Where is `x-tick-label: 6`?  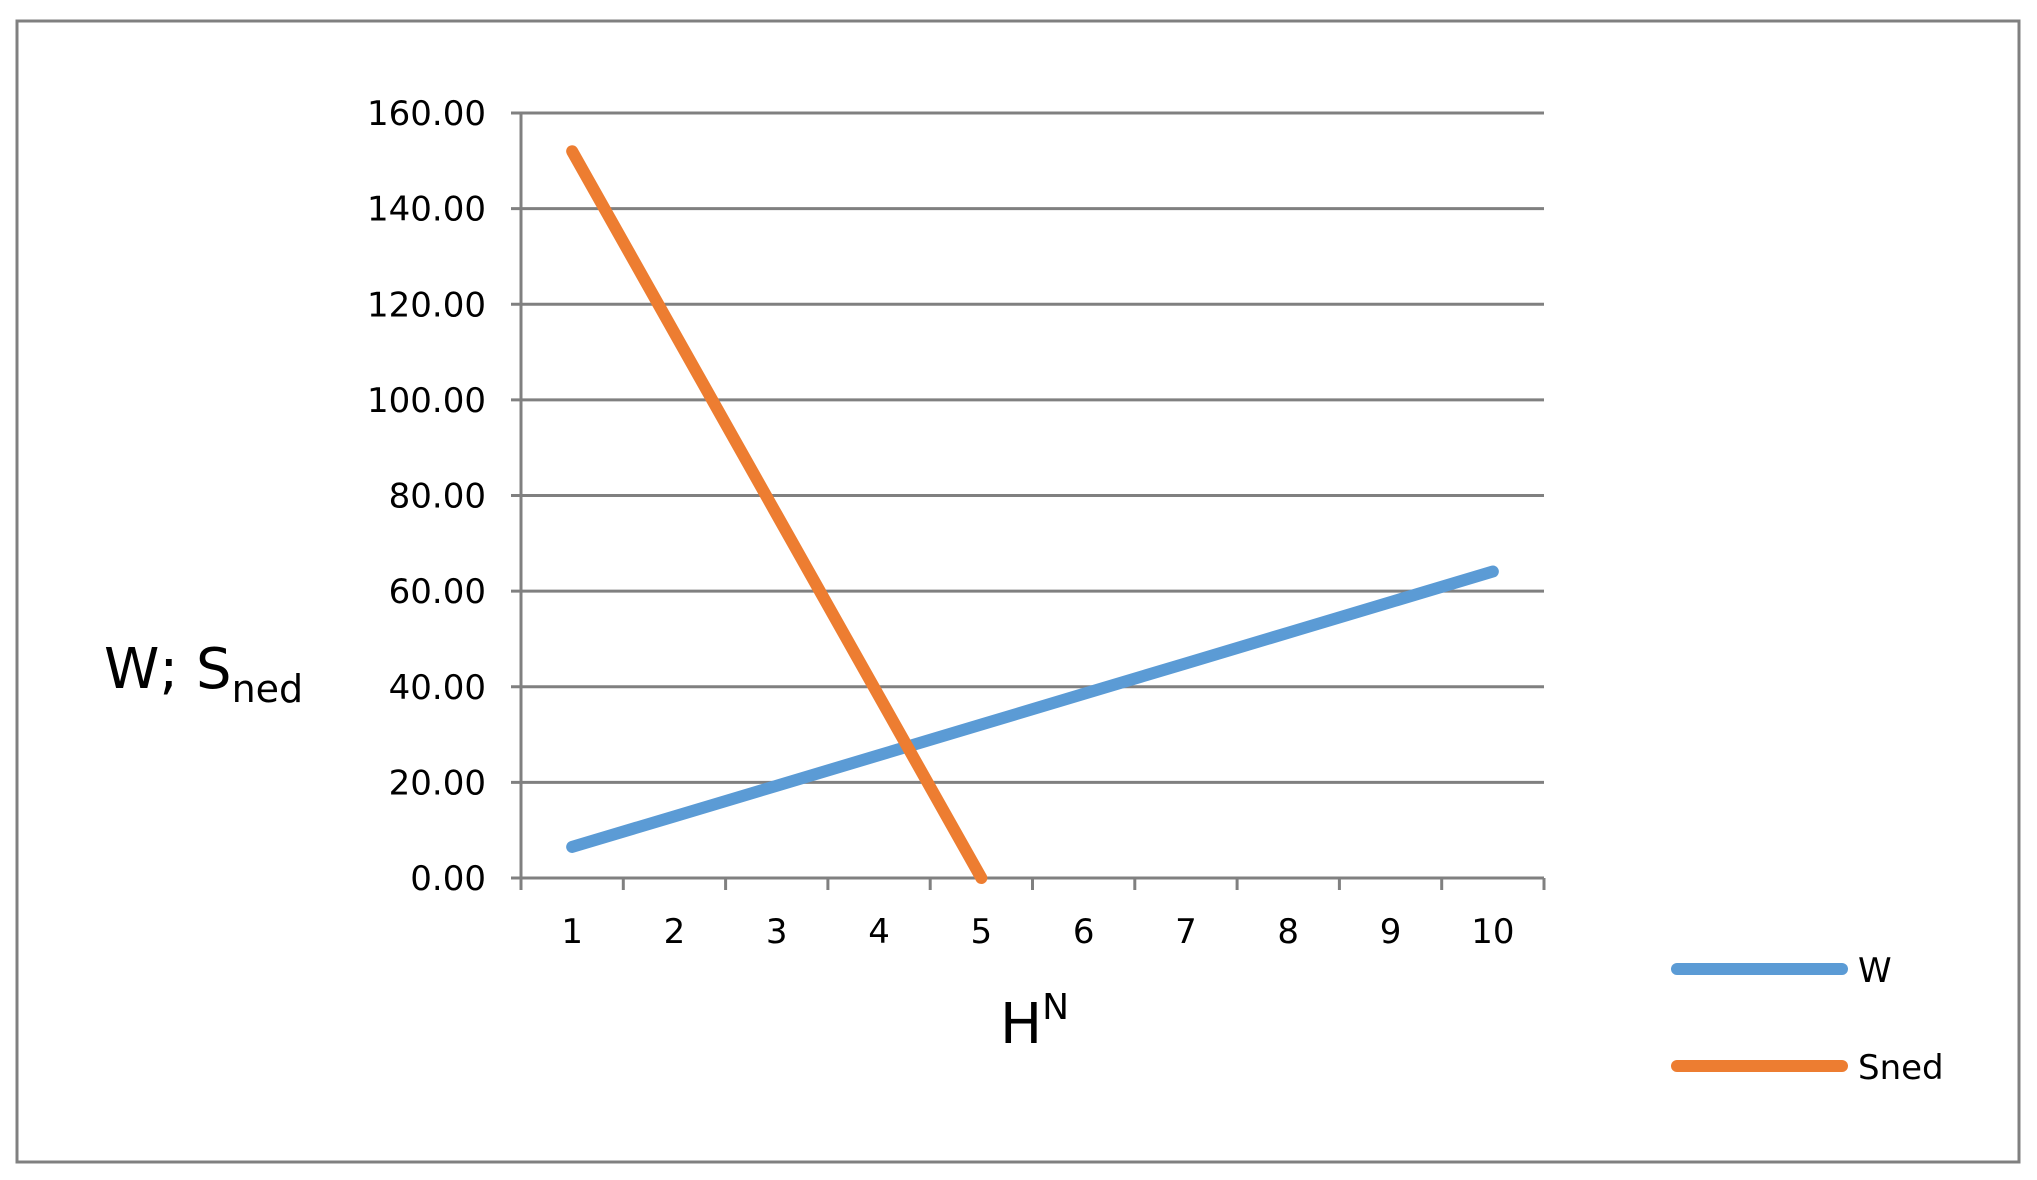 x-tick-label: 6 is located at coordinates (1084, 932).